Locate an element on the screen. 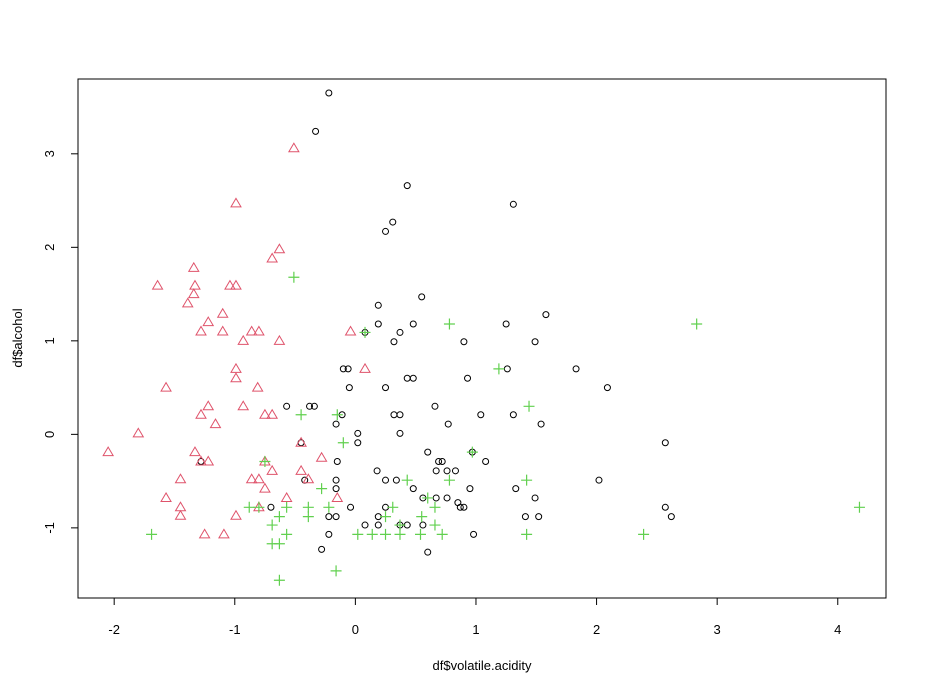 Image resolution: width=928 pixels, height=695 pixels. x-tick-label: -2 is located at coordinates (114, 629).